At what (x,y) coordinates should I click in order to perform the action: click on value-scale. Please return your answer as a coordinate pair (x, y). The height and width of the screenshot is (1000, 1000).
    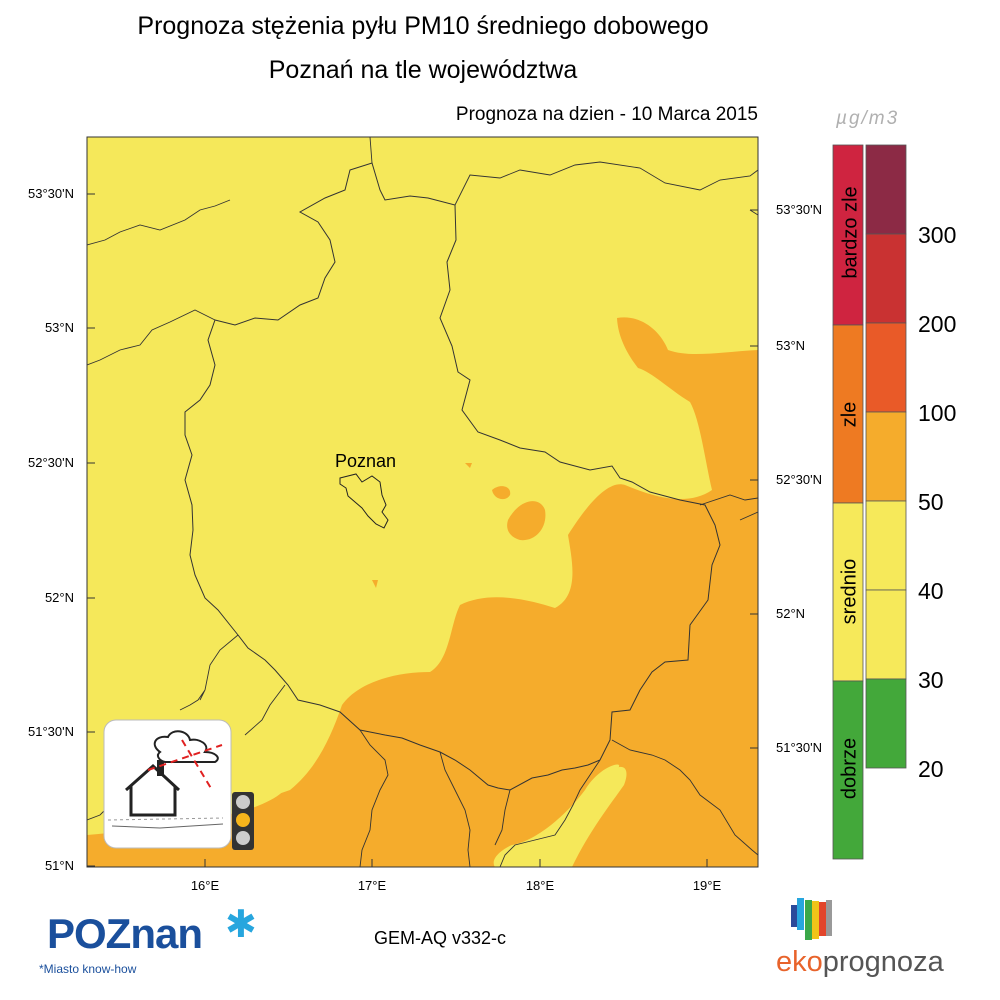
    Looking at the image, I should click on (886, 456).